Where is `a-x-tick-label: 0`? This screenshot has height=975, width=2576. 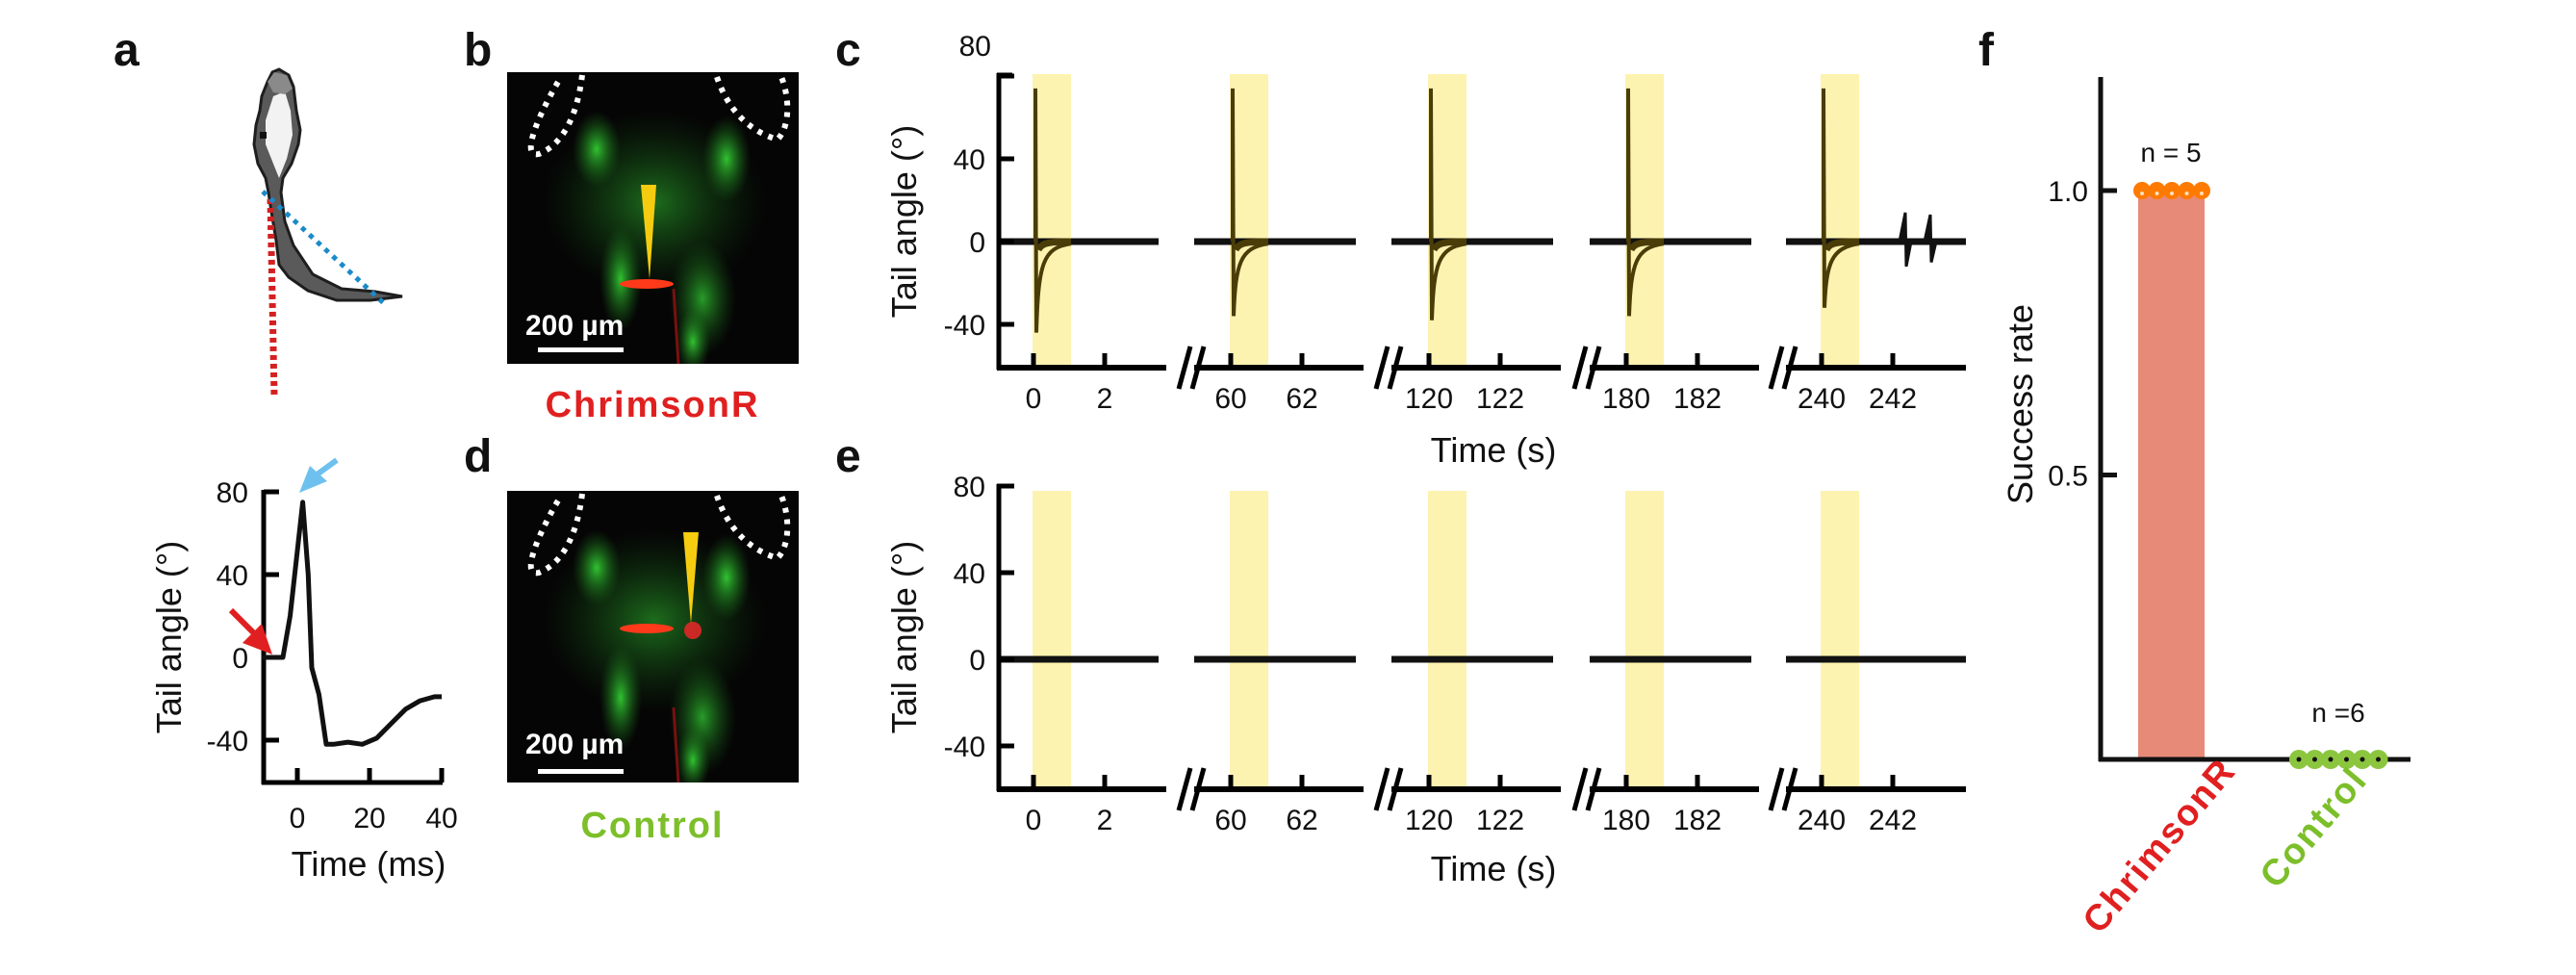
a-x-tick-label: 0 is located at coordinates (298, 818).